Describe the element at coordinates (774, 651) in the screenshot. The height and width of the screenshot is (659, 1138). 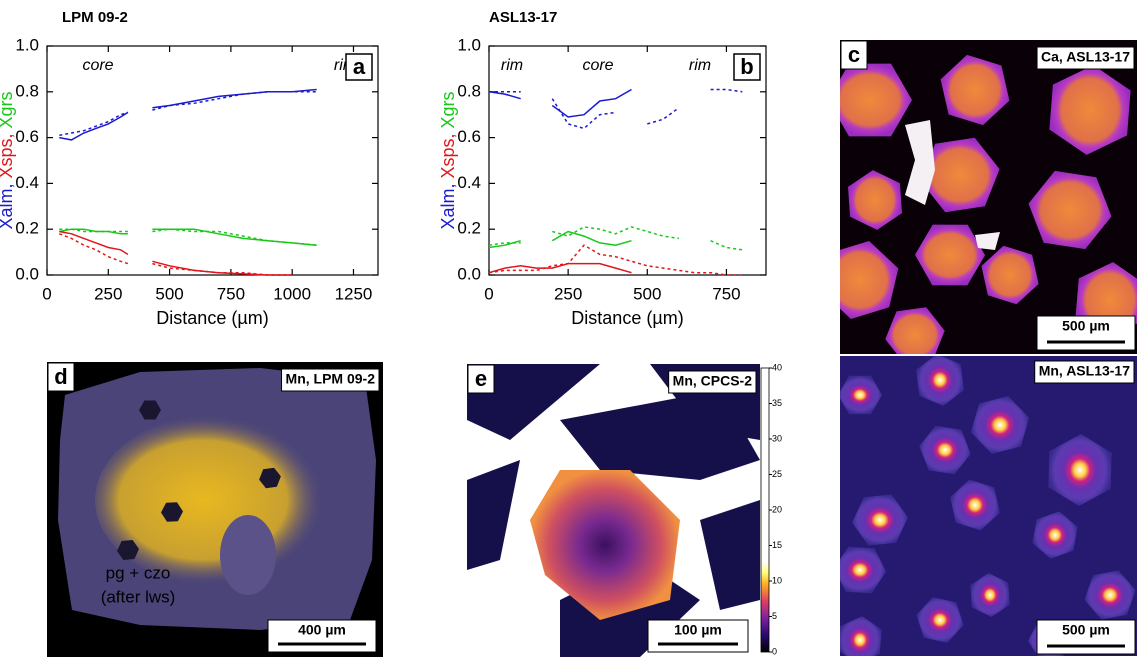
I see `colorbar-tick-label: 0` at that location.